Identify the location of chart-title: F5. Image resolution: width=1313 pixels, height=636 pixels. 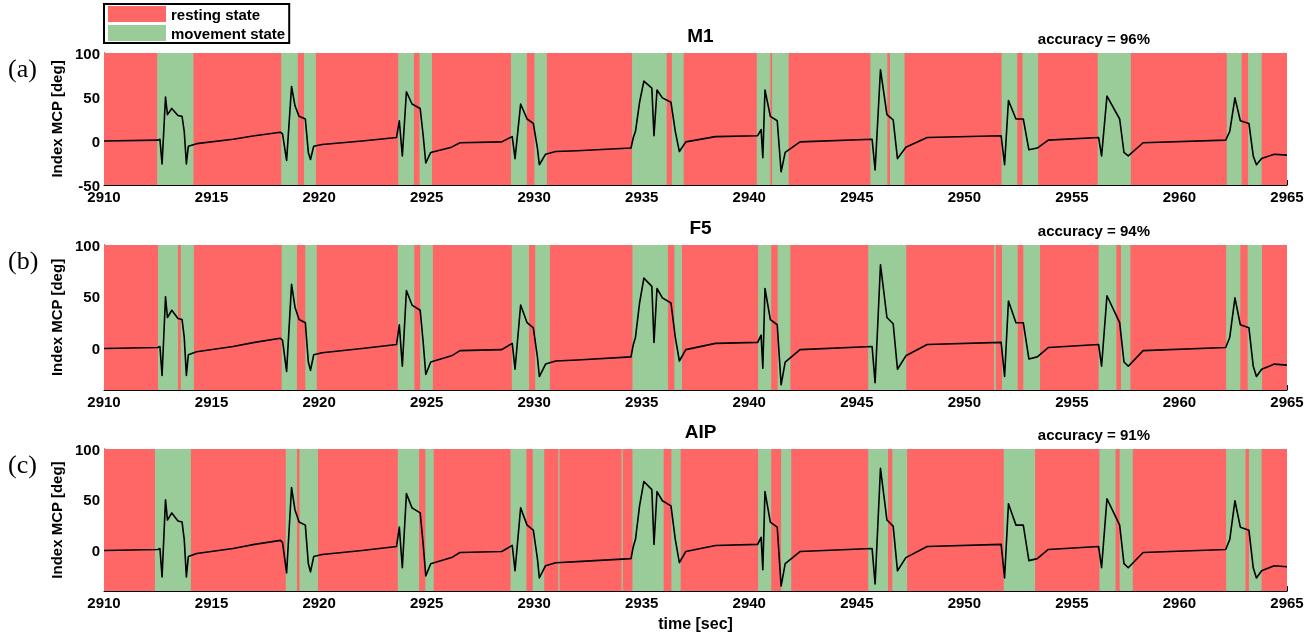
(701, 227).